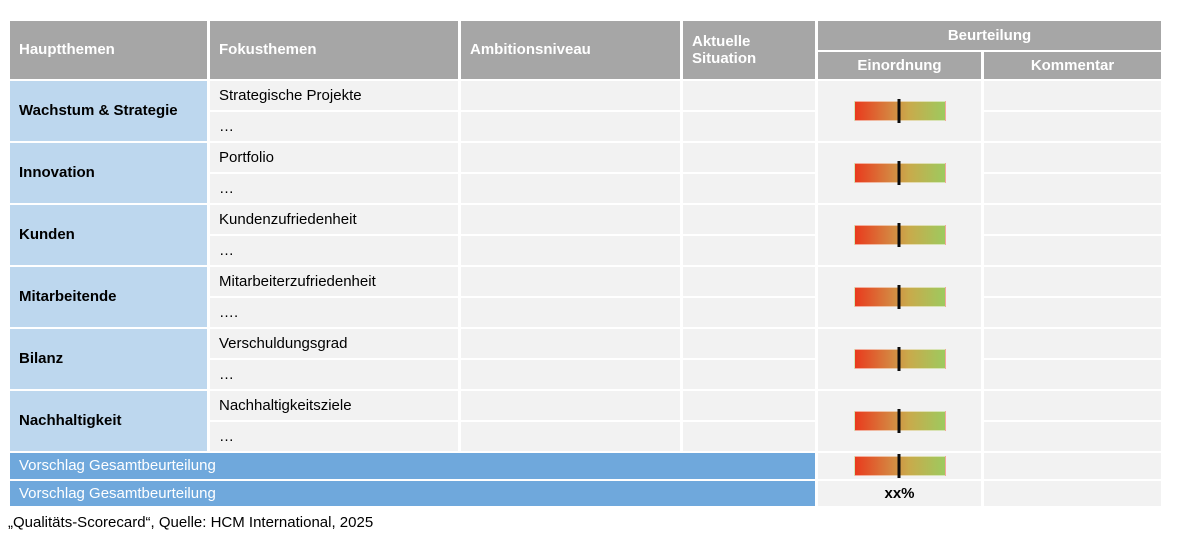  I want to click on column-header-kommentar: Kommentar, so click(1072, 65).